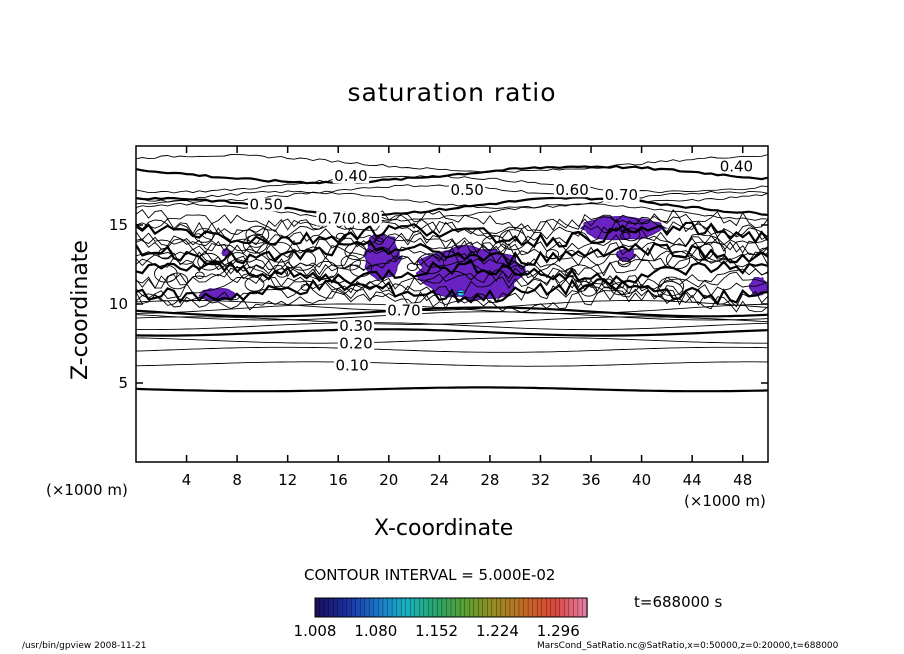 This screenshot has height=654, width=904. I want to click on y-tick-label: 15, so click(118, 225).